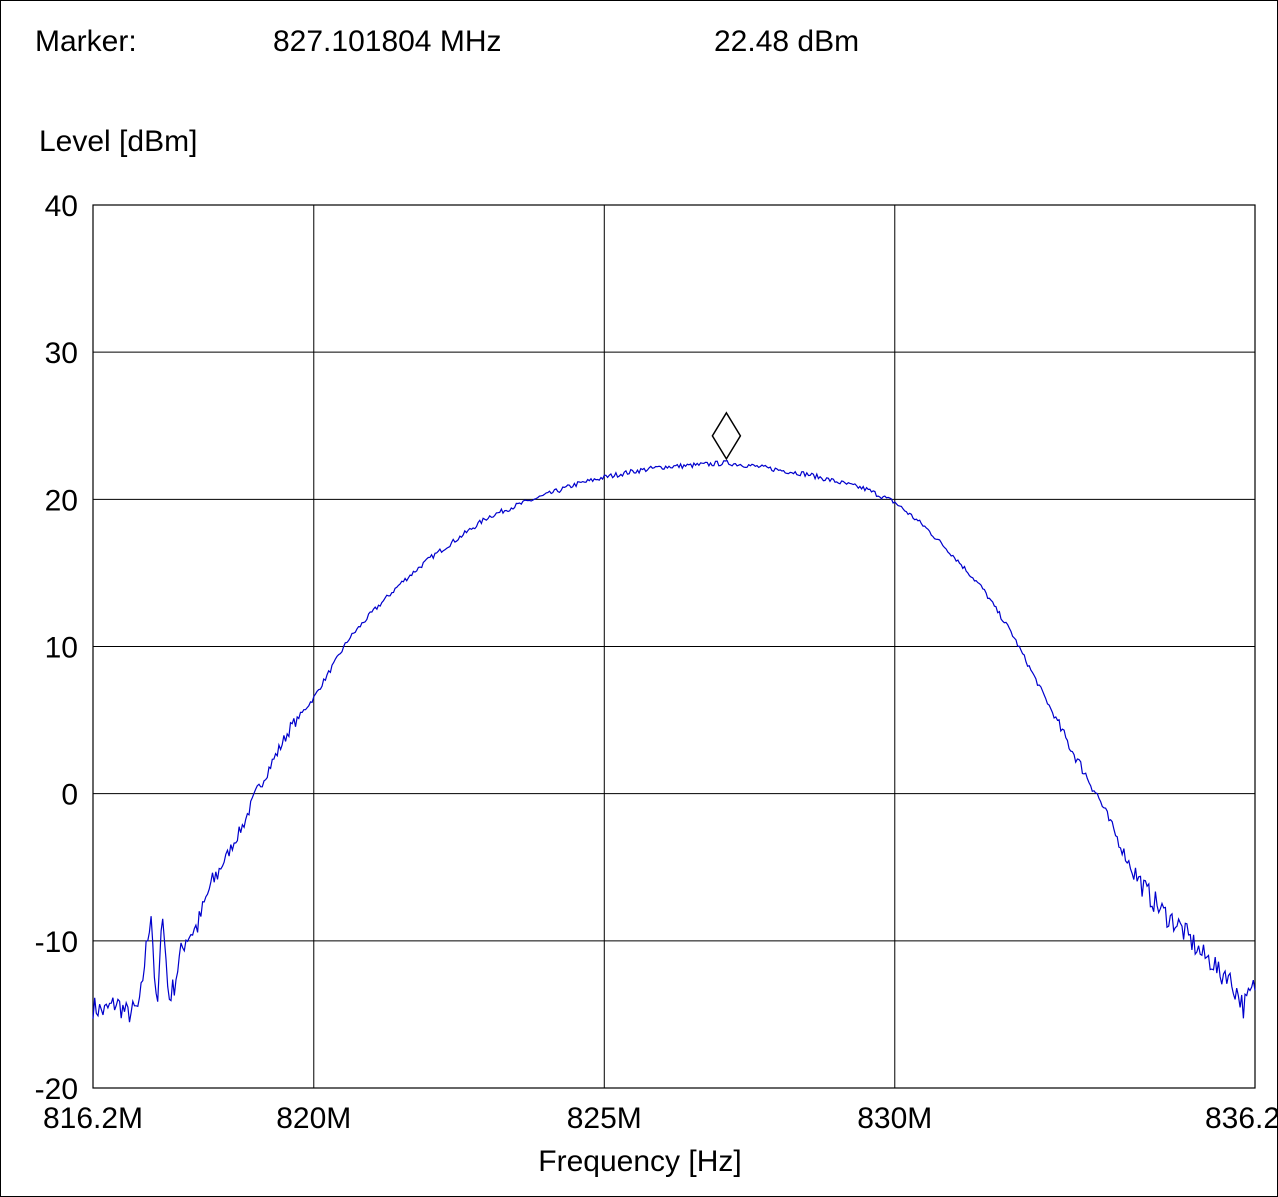  What do you see at coordinates (726, 436) in the screenshot?
I see `marker-diamond-icon` at bounding box center [726, 436].